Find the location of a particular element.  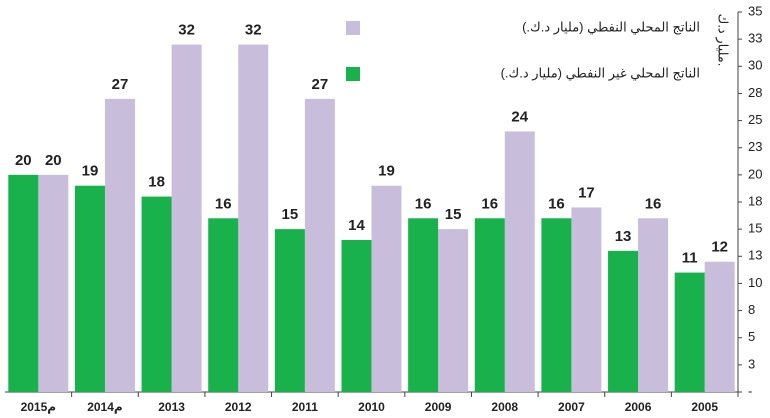

y-tick-label: 8 is located at coordinates (751, 309).